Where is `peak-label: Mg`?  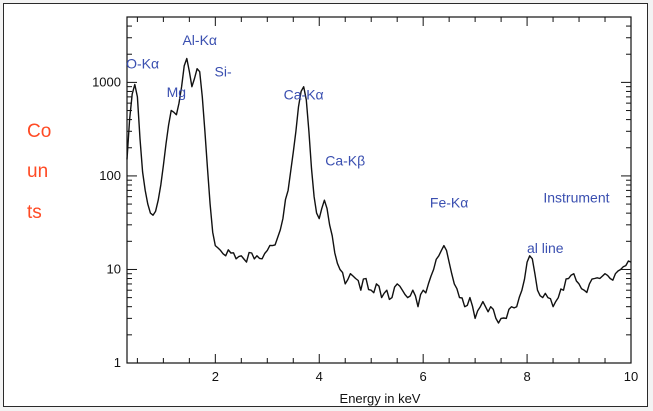
peak-label: Mg is located at coordinates (176, 92).